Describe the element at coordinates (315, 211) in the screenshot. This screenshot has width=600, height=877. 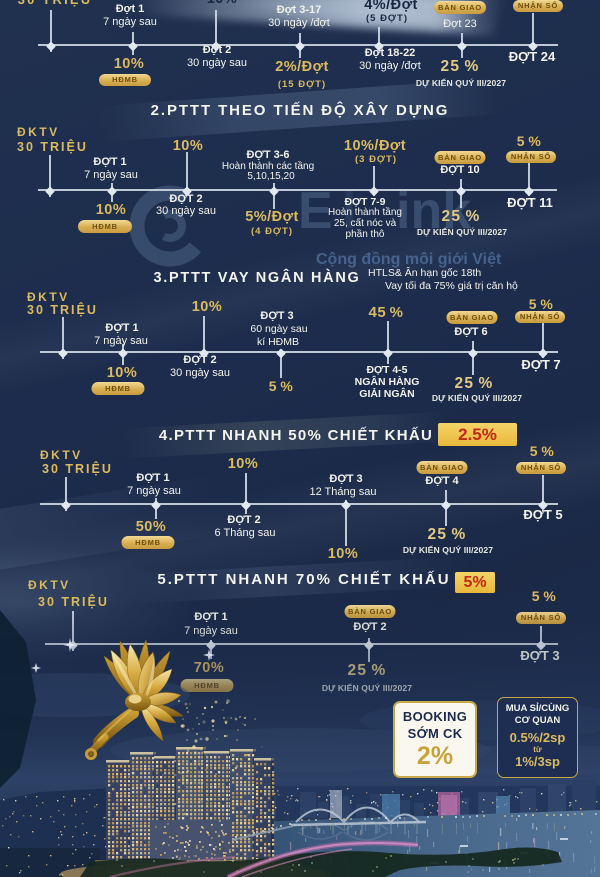
I see `svg-text: E` at that location.